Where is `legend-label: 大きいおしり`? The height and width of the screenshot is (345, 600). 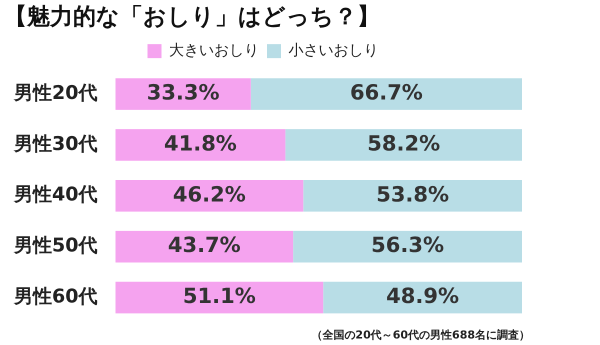
legend-label: 大きいおしり is located at coordinates (214, 49).